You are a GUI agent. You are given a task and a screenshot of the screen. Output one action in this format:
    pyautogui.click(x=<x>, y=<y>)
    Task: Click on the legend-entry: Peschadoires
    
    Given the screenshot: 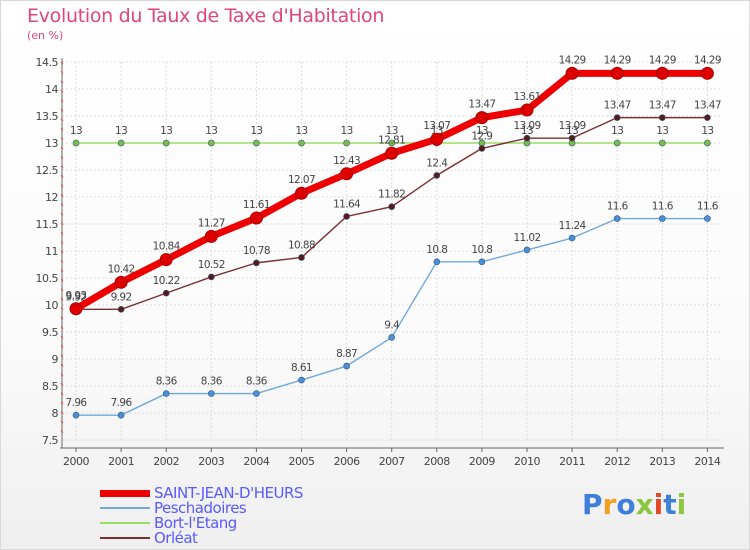 What is the action you would take?
    pyautogui.click(x=173, y=508)
    